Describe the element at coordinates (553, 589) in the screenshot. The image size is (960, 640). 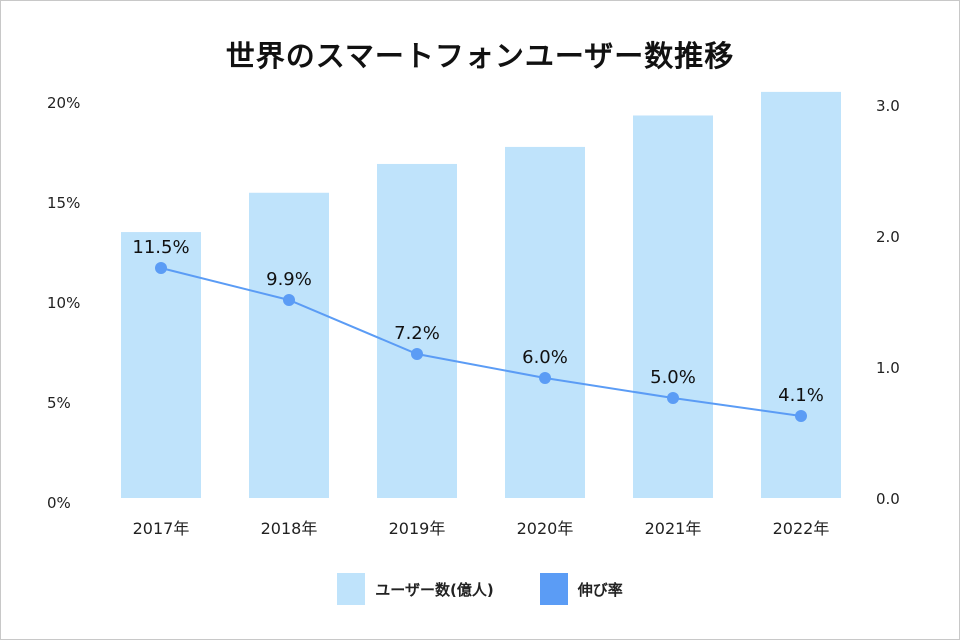
I see `legend-swatch-growth` at that location.